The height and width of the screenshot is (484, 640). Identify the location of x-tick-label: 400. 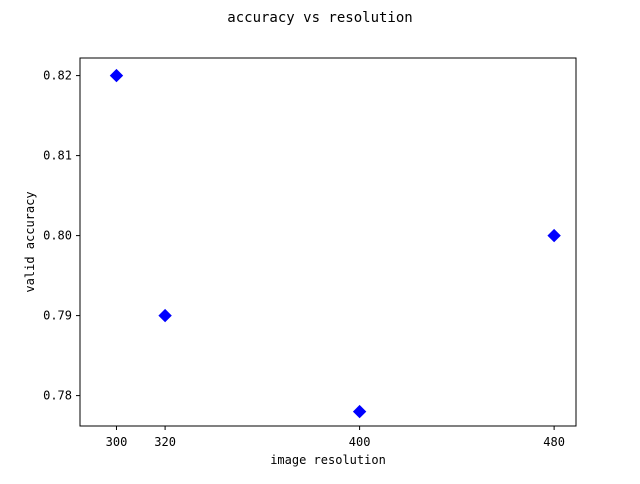
(360, 442).